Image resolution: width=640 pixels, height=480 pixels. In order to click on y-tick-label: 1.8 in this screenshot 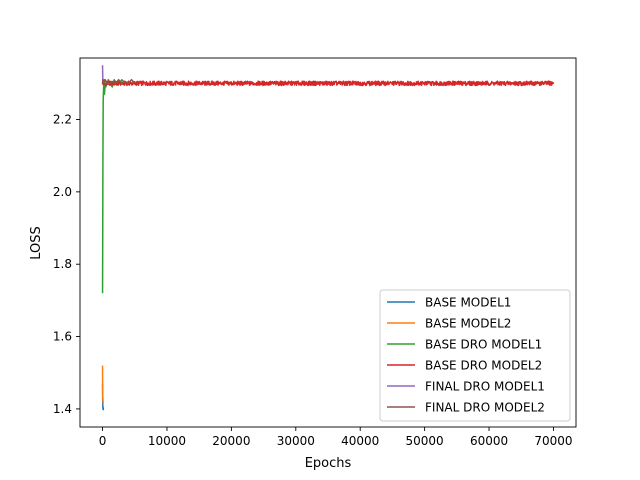, I will do `click(62, 264)`.